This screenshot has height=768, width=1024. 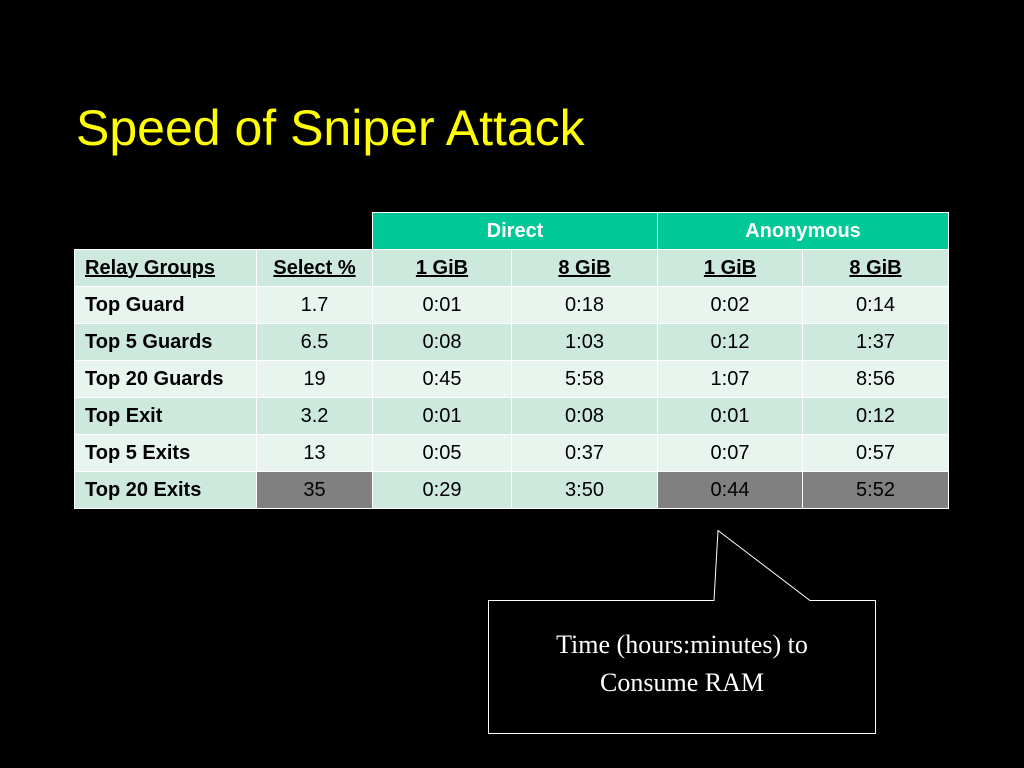 What do you see at coordinates (314, 379) in the screenshot?
I see `select-percent-cell: 19` at bounding box center [314, 379].